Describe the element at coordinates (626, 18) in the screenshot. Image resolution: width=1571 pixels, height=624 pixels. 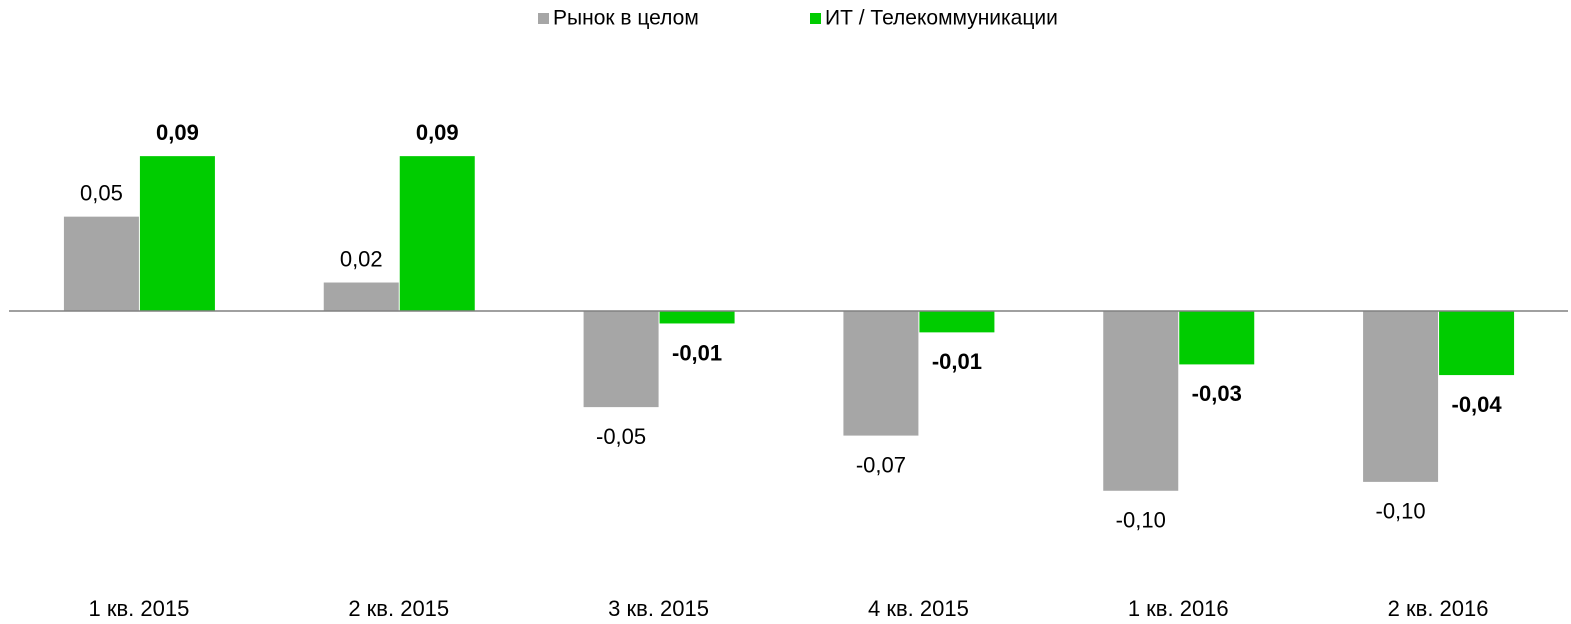
I see `legend-label: Рынок в целом` at that location.